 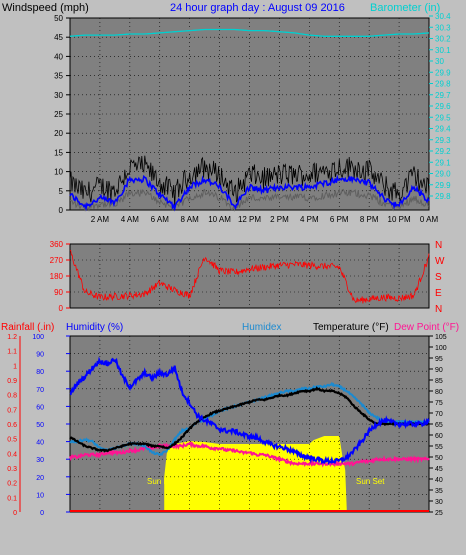 What do you see at coordinates (426, 327) in the screenshot?
I see `dewpoint-label: Dew Point (°F)` at bounding box center [426, 327].